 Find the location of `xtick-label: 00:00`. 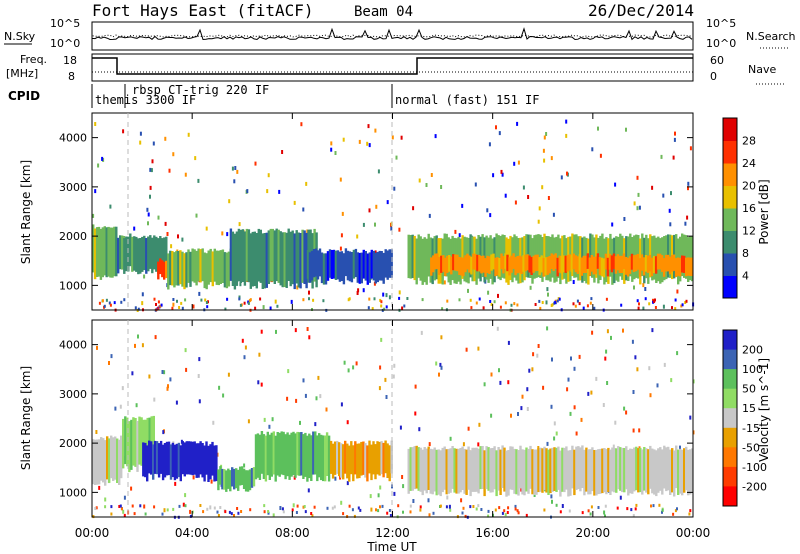

xtick-label: 00:00 is located at coordinates (92, 533).